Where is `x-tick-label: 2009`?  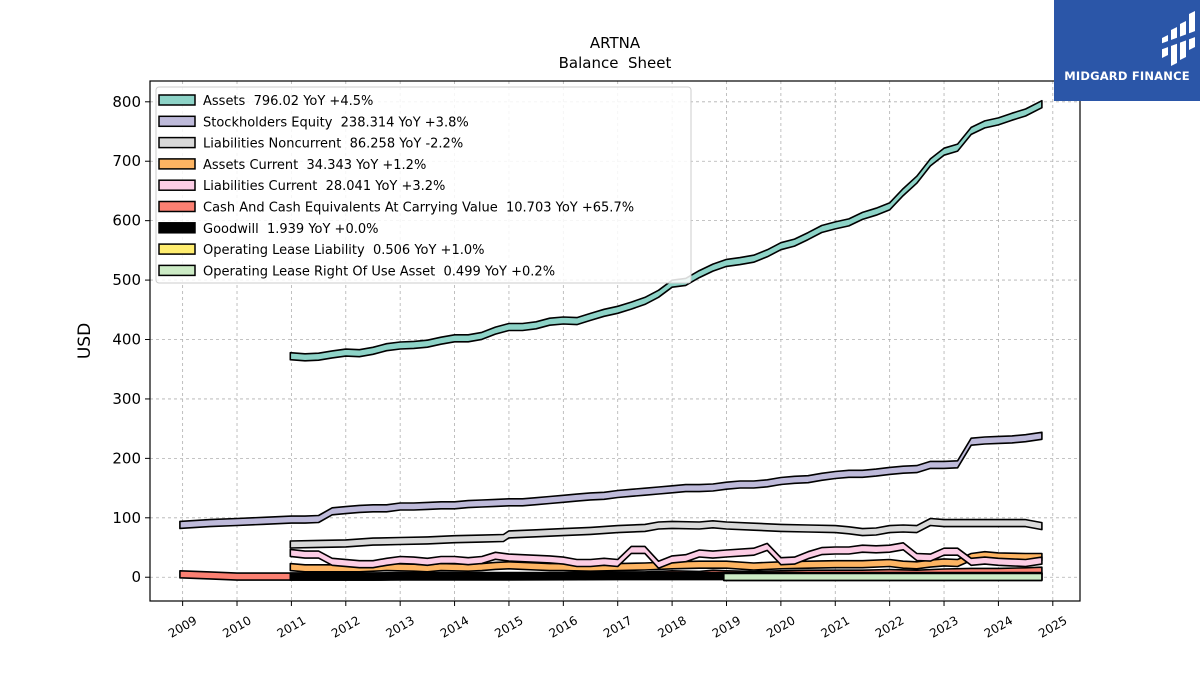 x-tick-label: 2009 is located at coordinates (182, 626).